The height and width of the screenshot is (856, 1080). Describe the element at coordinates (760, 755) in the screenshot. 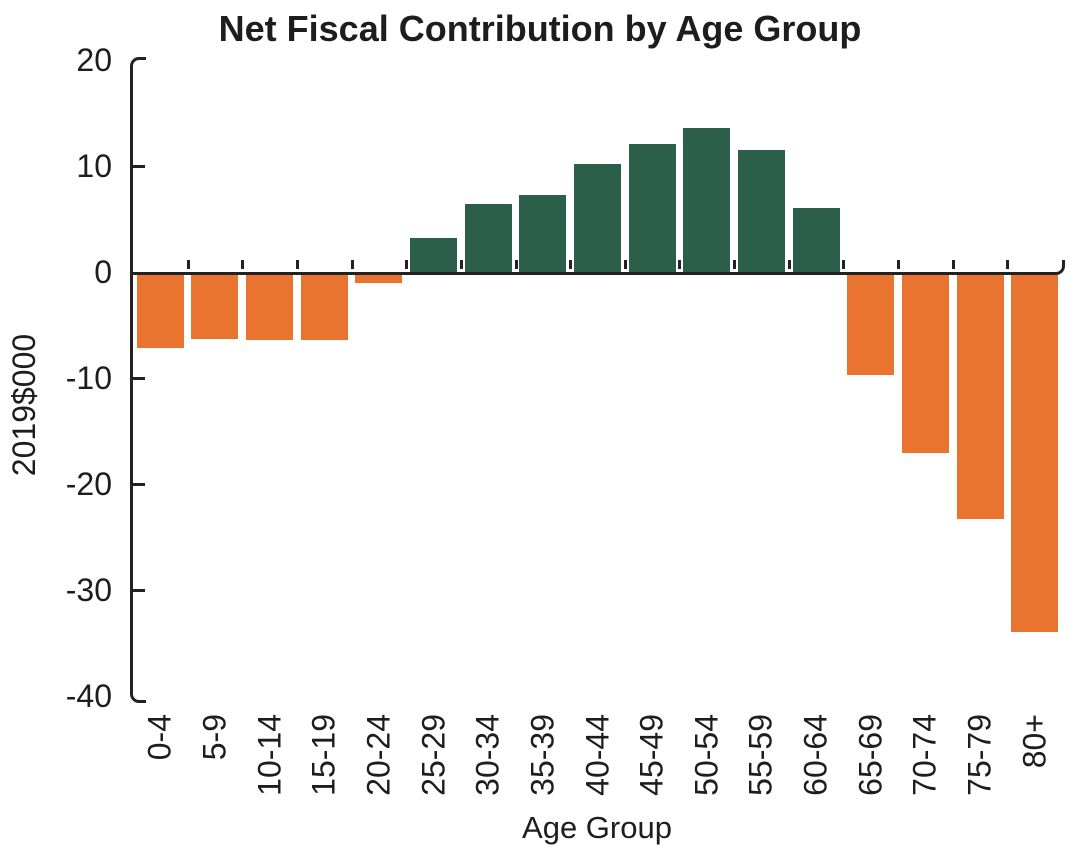

I see `x-tick-label-55-59: 55-59` at that location.